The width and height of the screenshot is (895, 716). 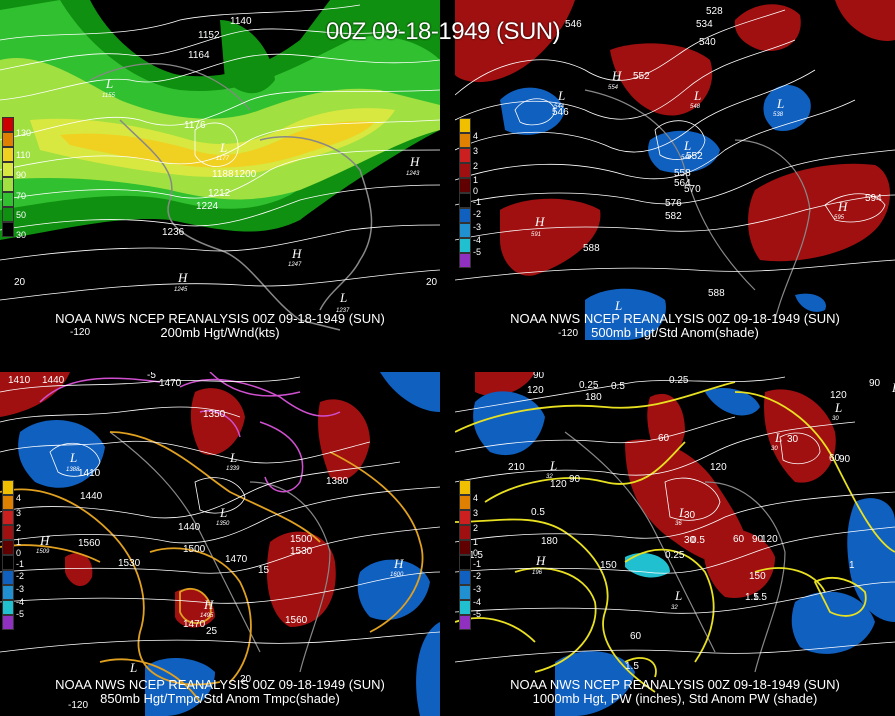 What do you see at coordinates (301, 539) in the screenshot?
I see `contour-label: 1500` at bounding box center [301, 539].